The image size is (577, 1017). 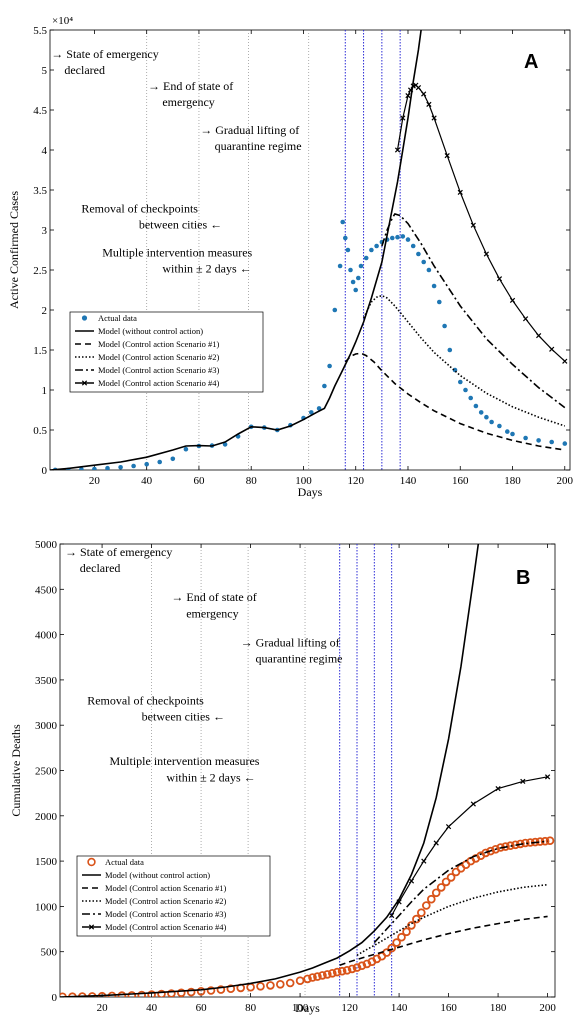 What do you see at coordinates (46, 636) in the screenshot?
I see `y-tick-label: 4000` at bounding box center [46, 636].